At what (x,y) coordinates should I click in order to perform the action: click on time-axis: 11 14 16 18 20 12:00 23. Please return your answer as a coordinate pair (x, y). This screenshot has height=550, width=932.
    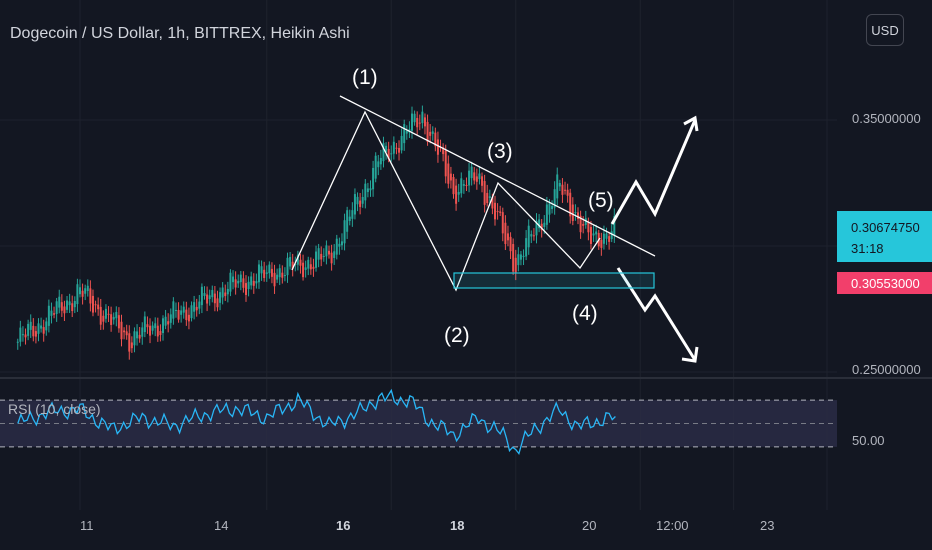
    Looking at the image, I should click on (427, 525).